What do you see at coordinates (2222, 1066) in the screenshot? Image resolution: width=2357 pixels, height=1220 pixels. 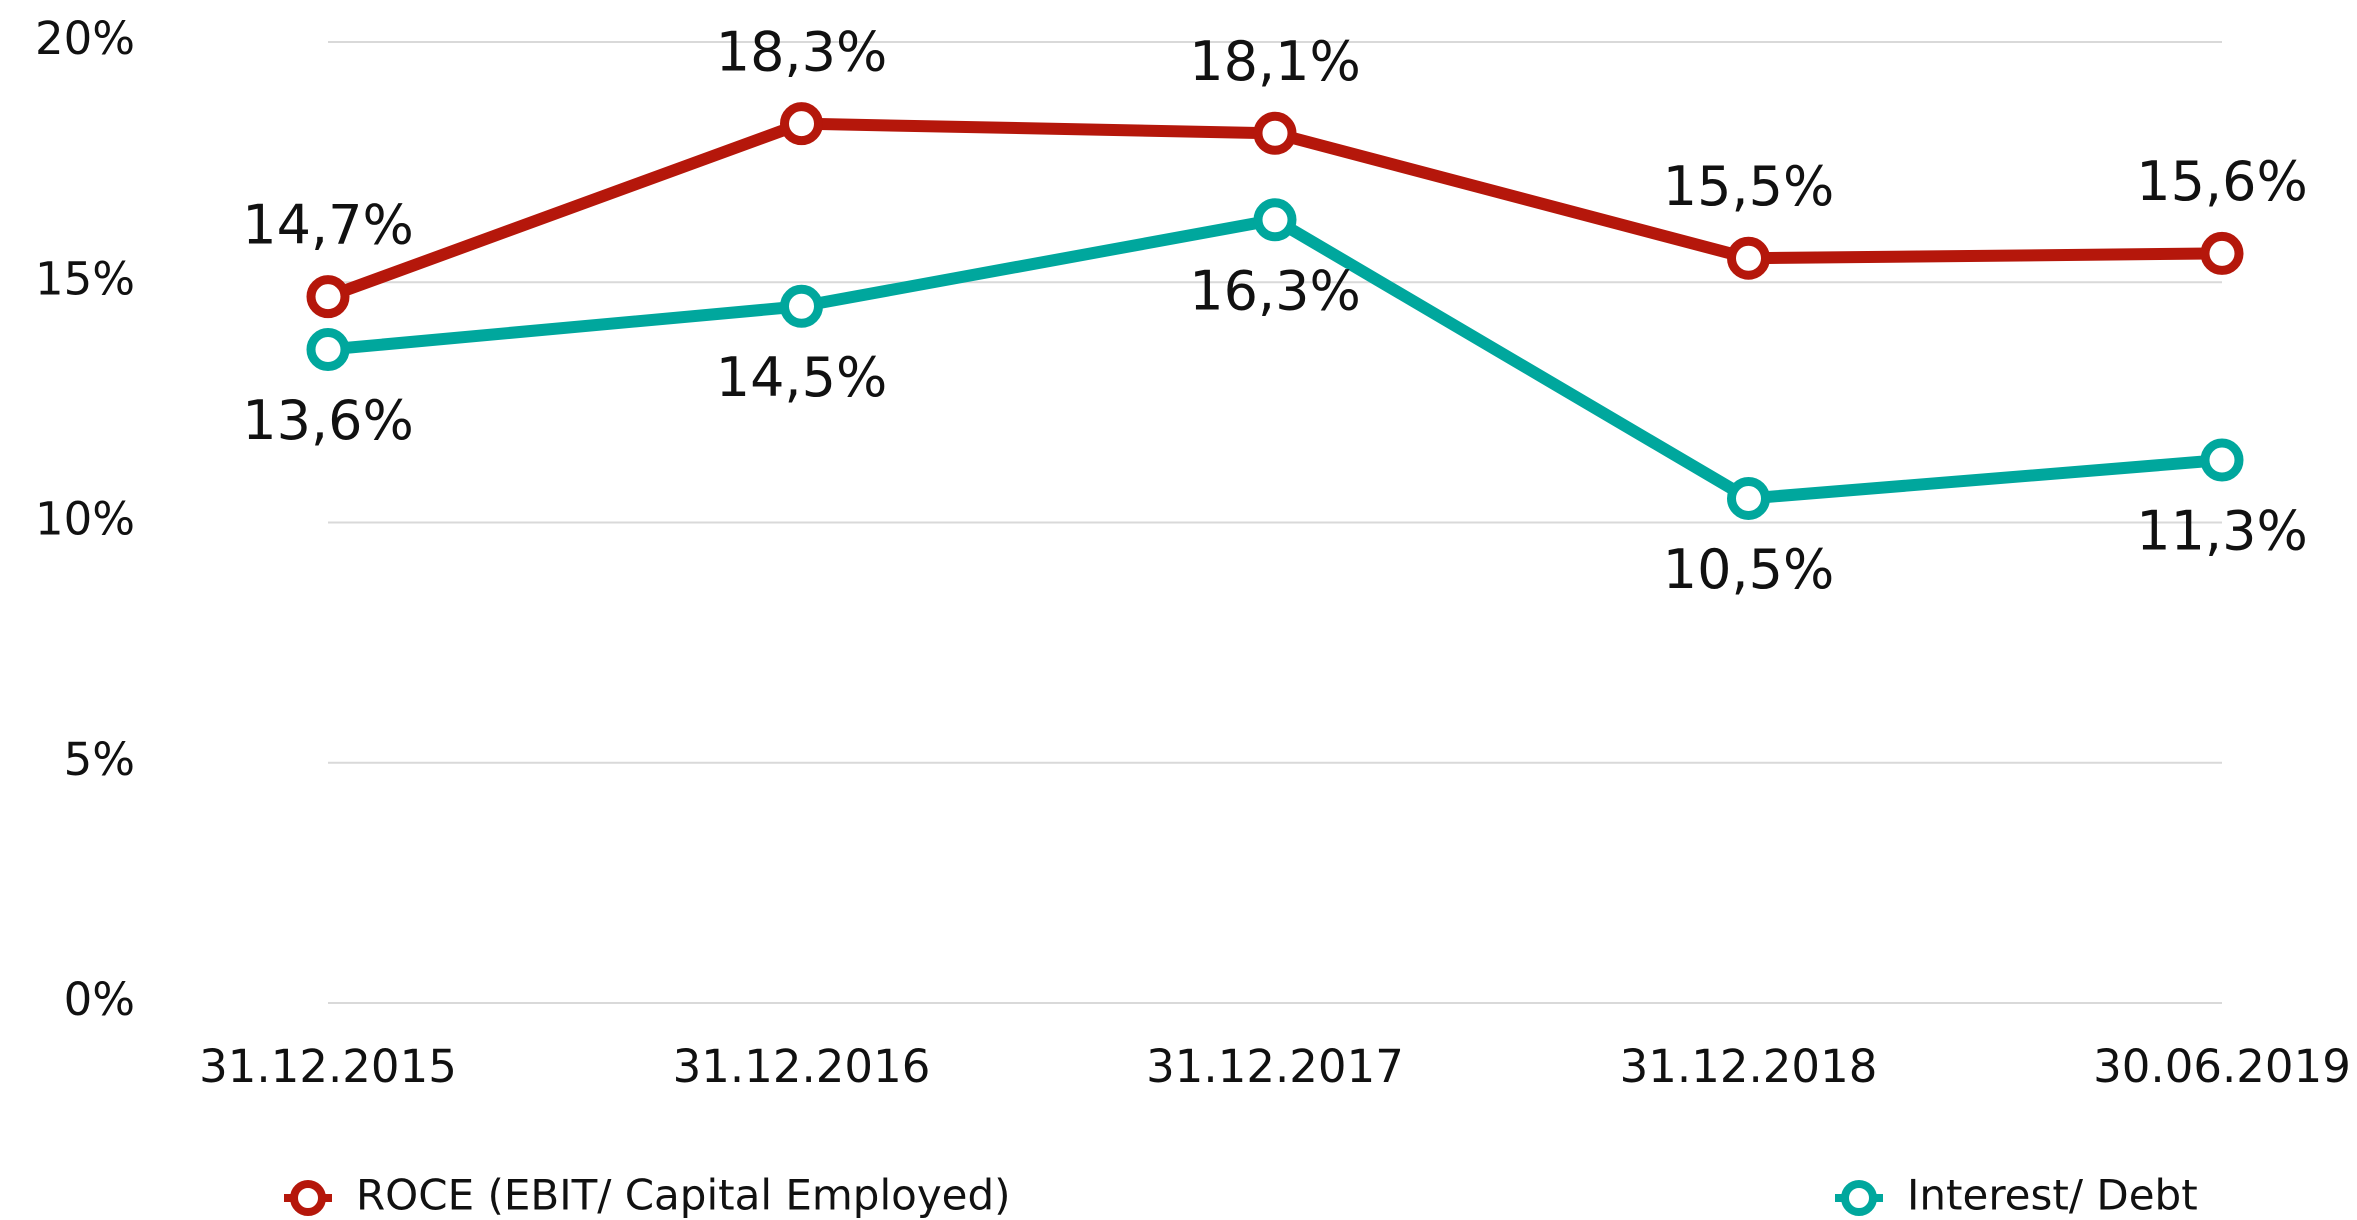 I see `x-tick-label: 30.06.2019` at bounding box center [2222, 1066].